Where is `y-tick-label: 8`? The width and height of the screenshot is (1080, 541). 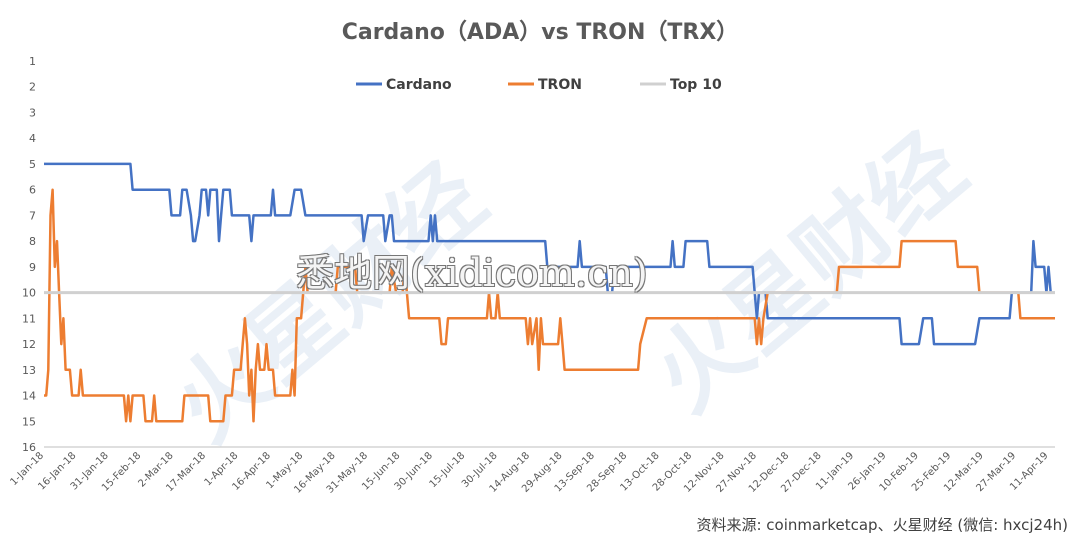 y-tick-label: 8 is located at coordinates (32, 241).